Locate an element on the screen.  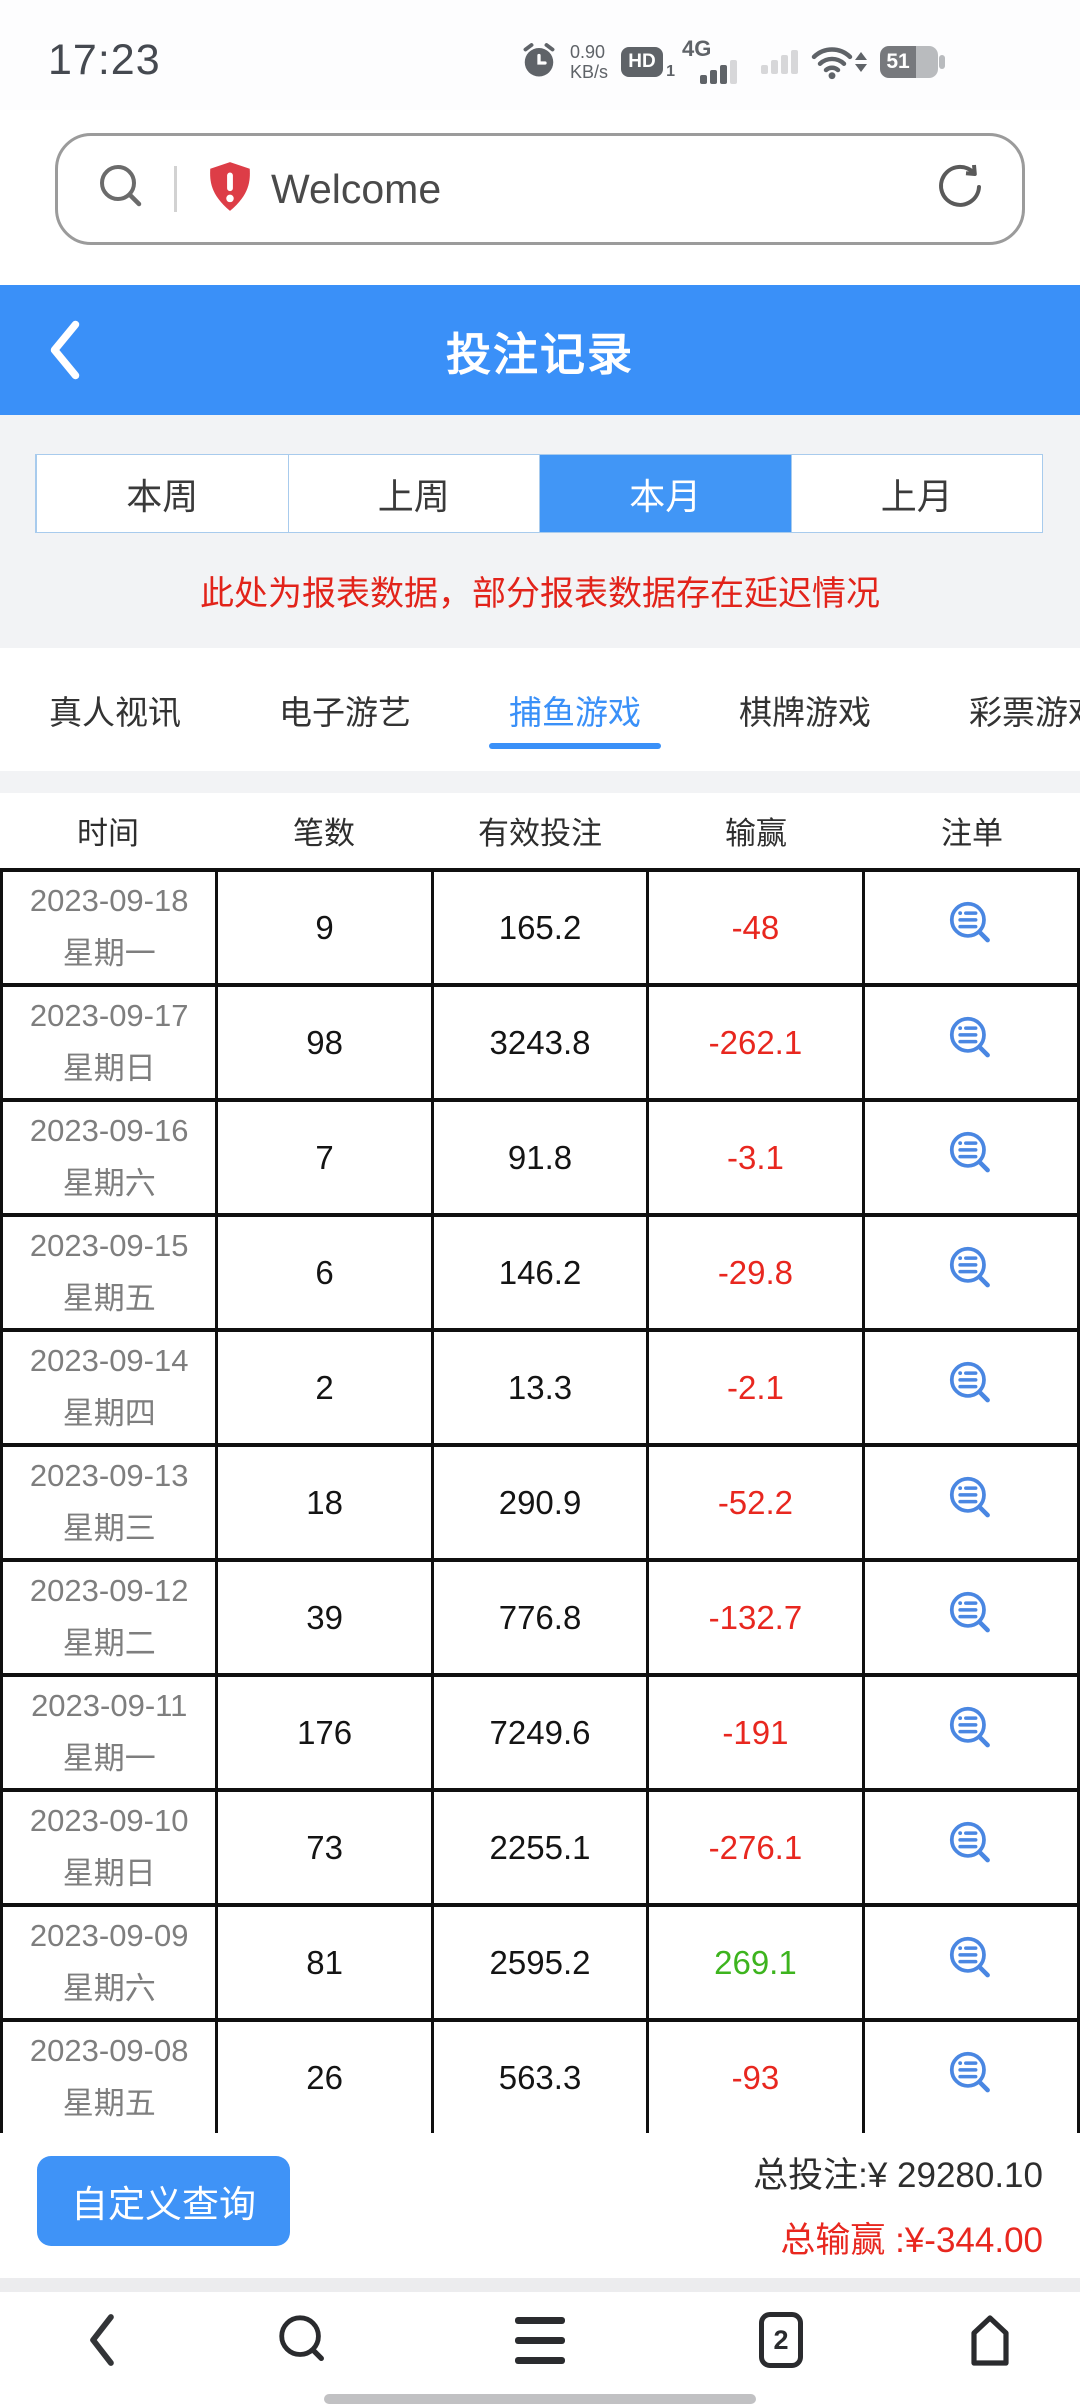
nav-search-icon is located at coordinates (302, 2340).